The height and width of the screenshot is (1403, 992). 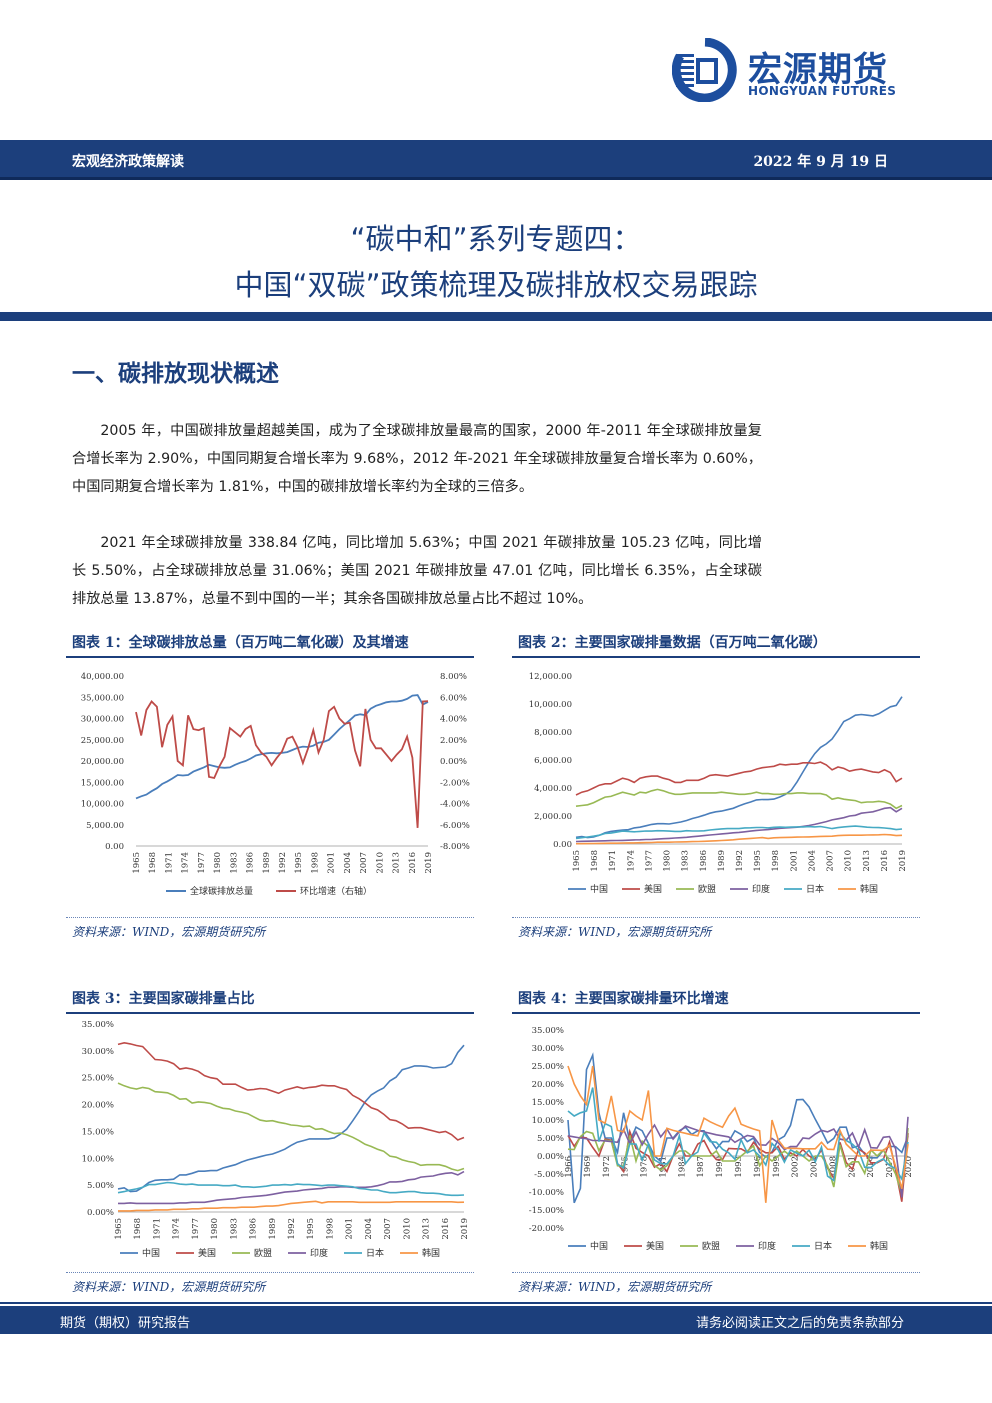 I want to click on y-tick-label: 35.00%, so click(x=98, y=1025).